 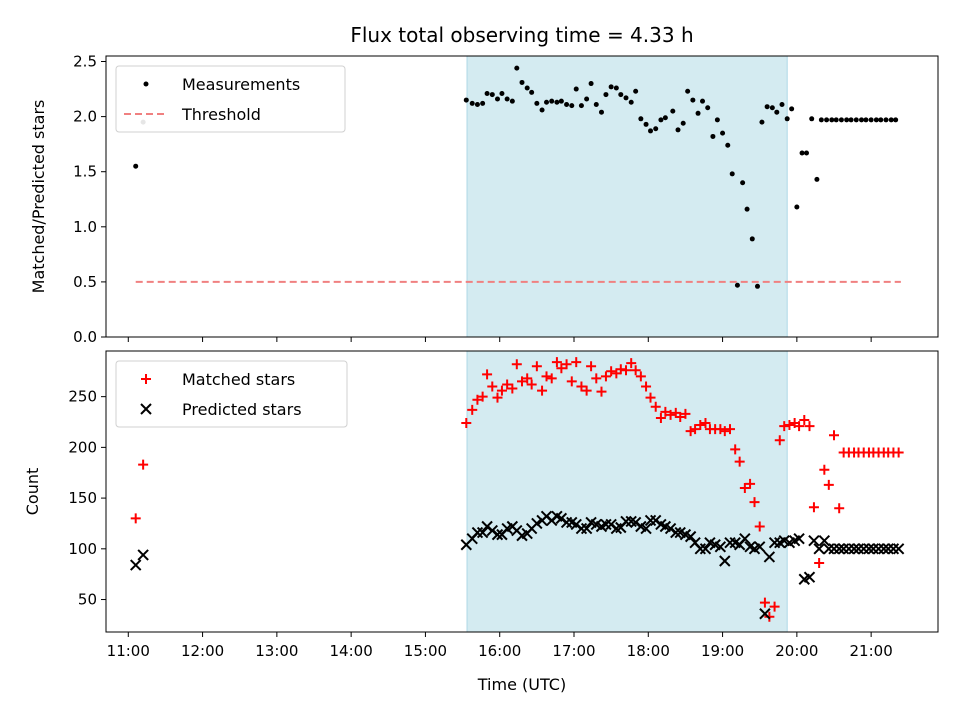 I want to click on y-axis-label: Count, so click(x=32, y=492).